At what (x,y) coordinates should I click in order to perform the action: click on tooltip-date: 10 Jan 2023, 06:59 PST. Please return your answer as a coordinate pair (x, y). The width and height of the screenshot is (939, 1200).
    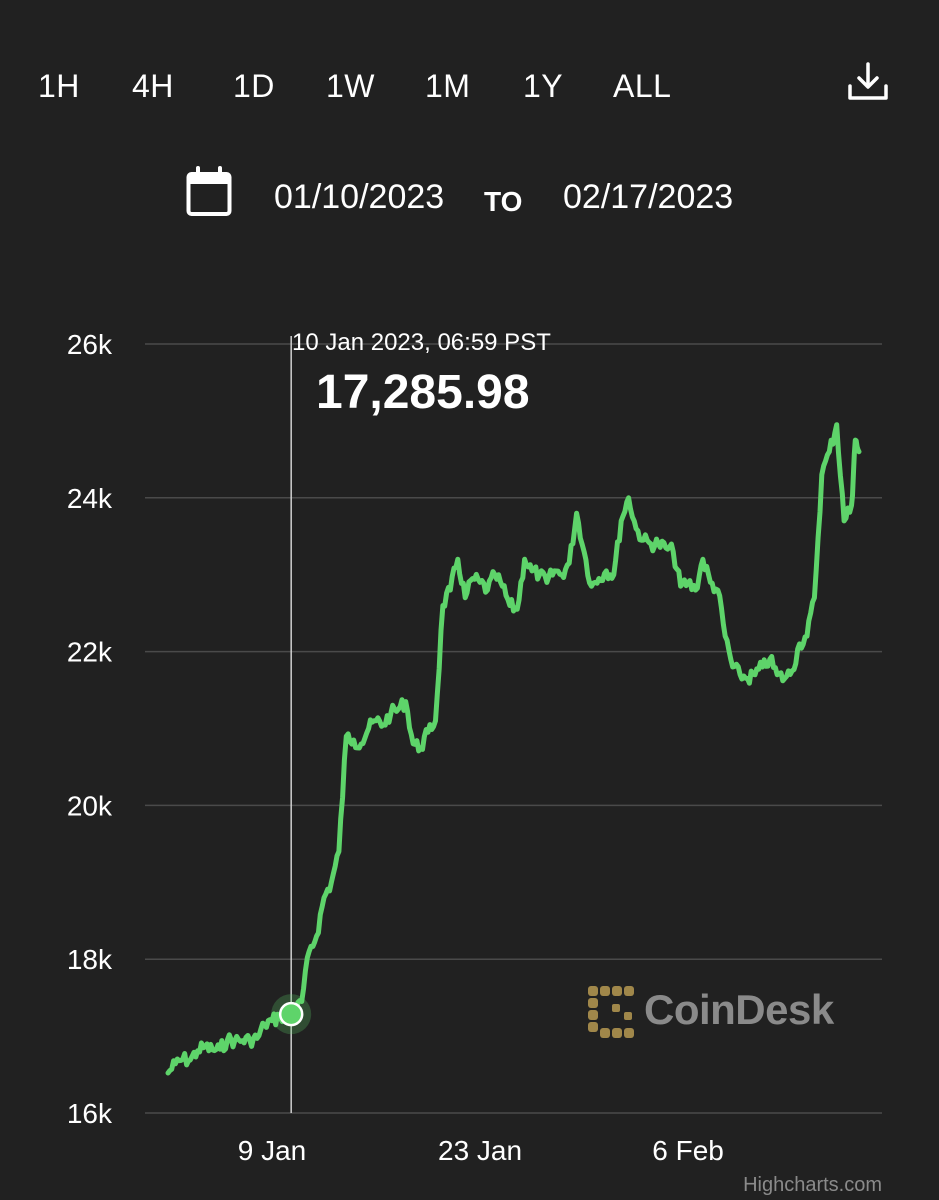
    Looking at the image, I should click on (421, 342).